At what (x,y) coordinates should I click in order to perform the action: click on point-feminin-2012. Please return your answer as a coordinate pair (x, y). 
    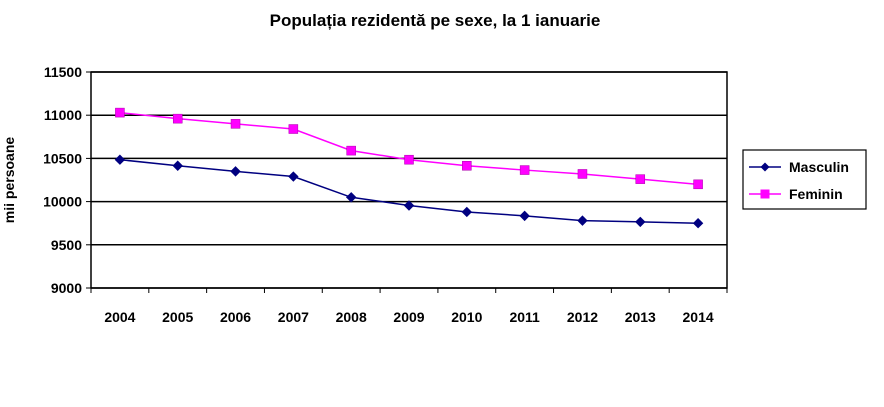
    Looking at the image, I should click on (582, 174).